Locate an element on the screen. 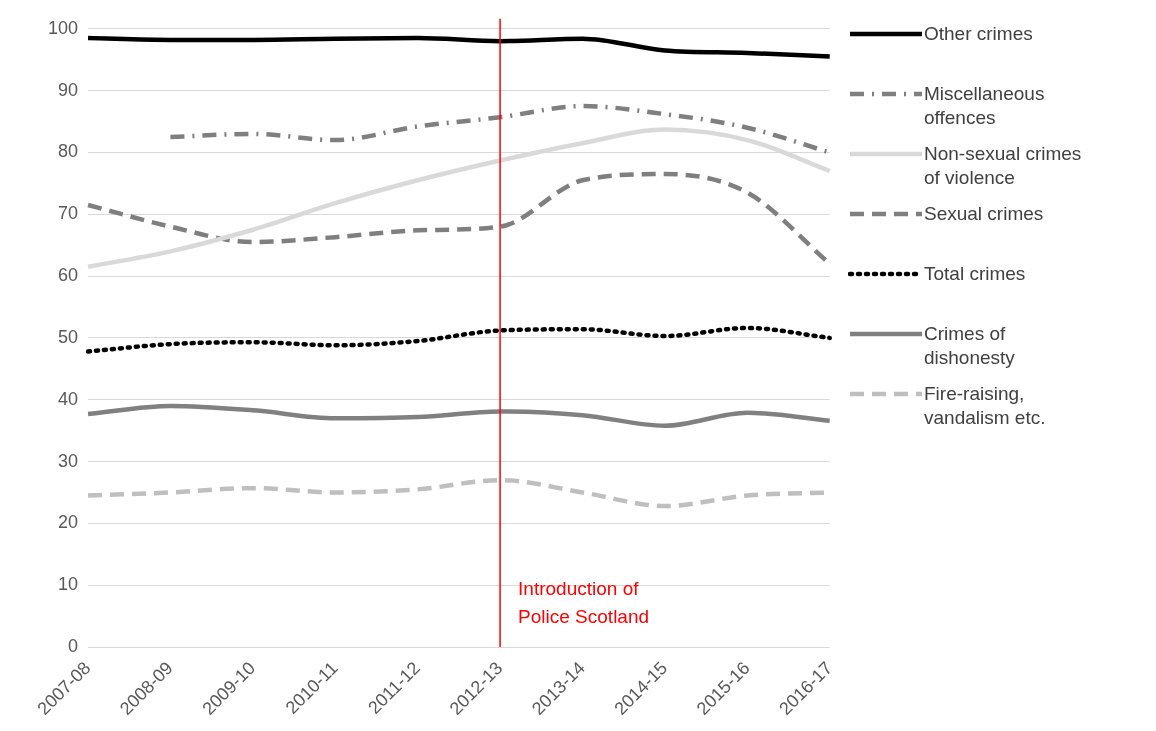 Image resolution: width=1156 pixels, height=731 pixels. legend-label: Fire-raising, vandalism etc. is located at coordinates (985, 406).